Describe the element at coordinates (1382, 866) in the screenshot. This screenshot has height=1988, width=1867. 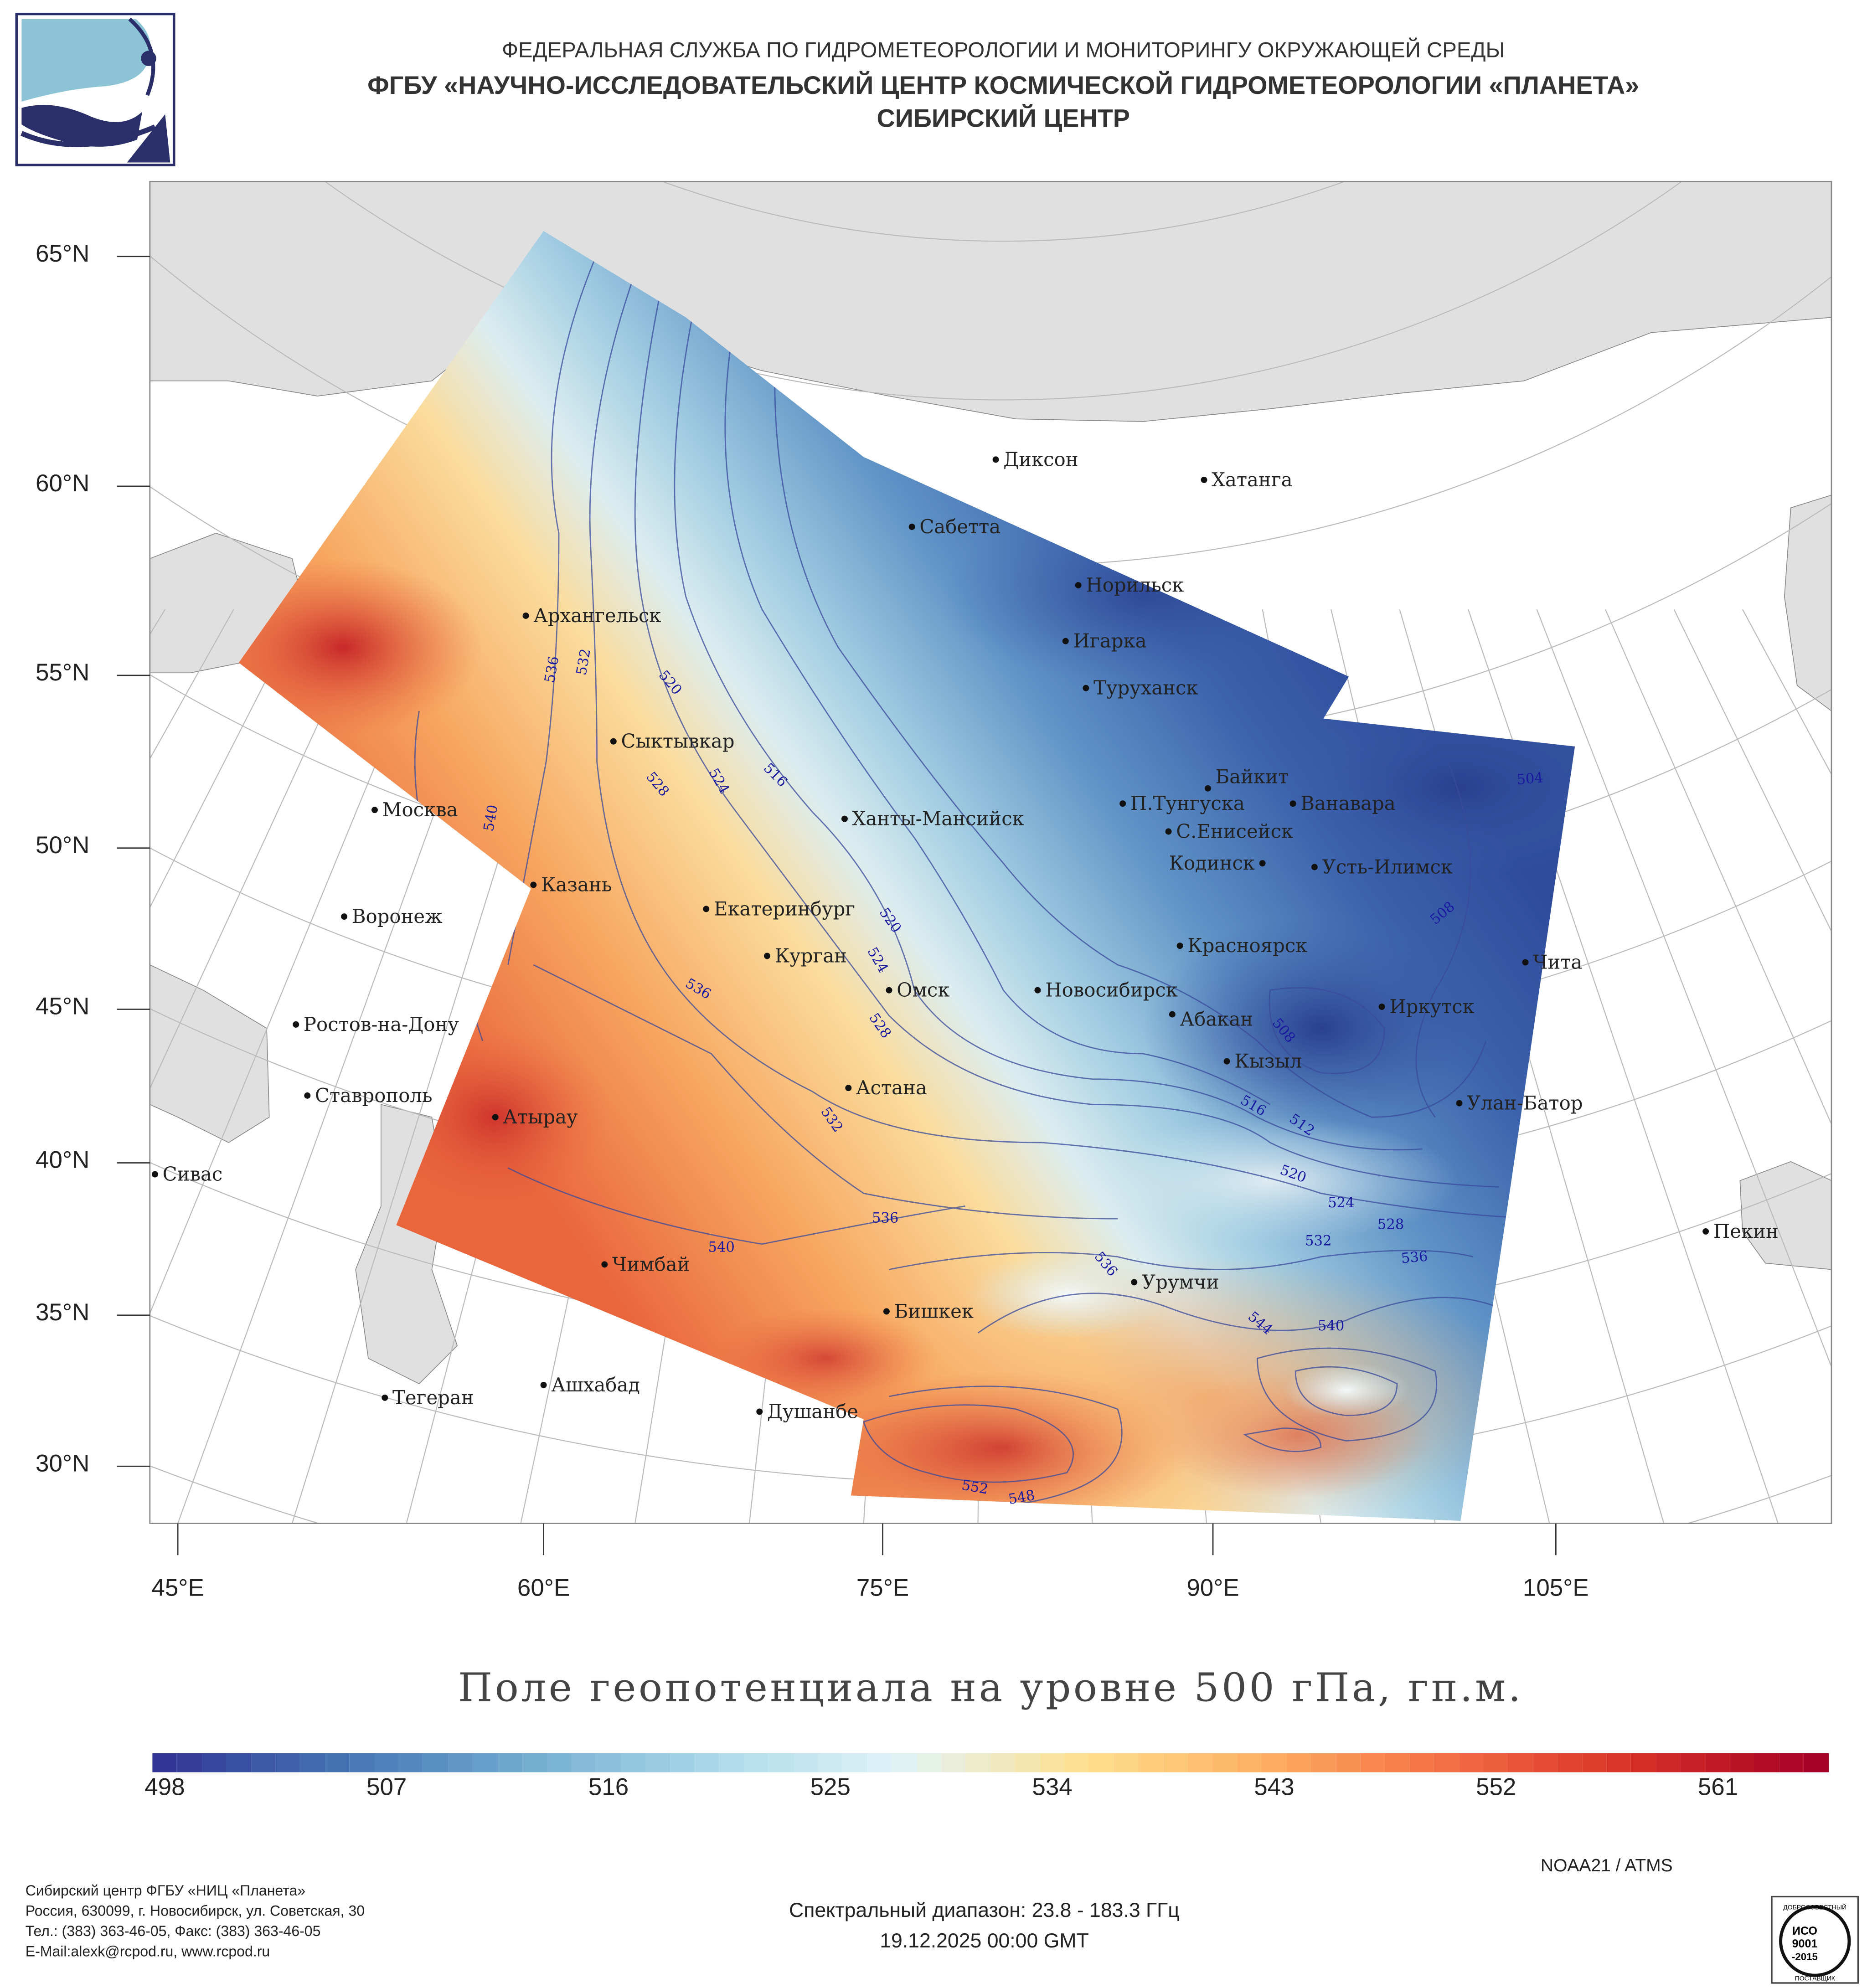
I see `city-marker: Усть-Илимск` at that location.